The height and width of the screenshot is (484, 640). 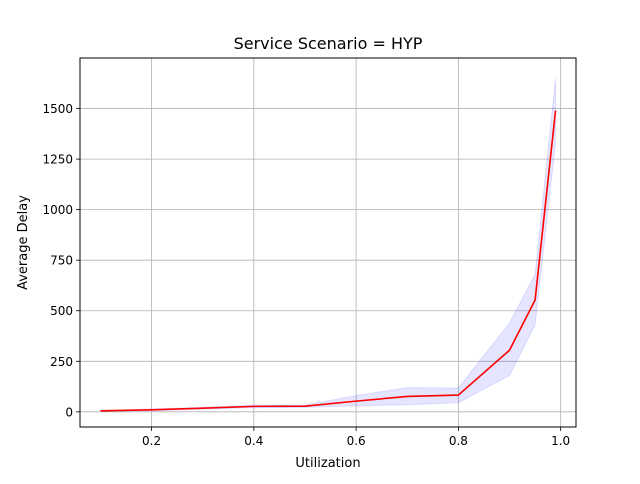 What do you see at coordinates (560, 441) in the screenshot?
I see `x-tick-label: 1.0` at bounding box center [560, 441].